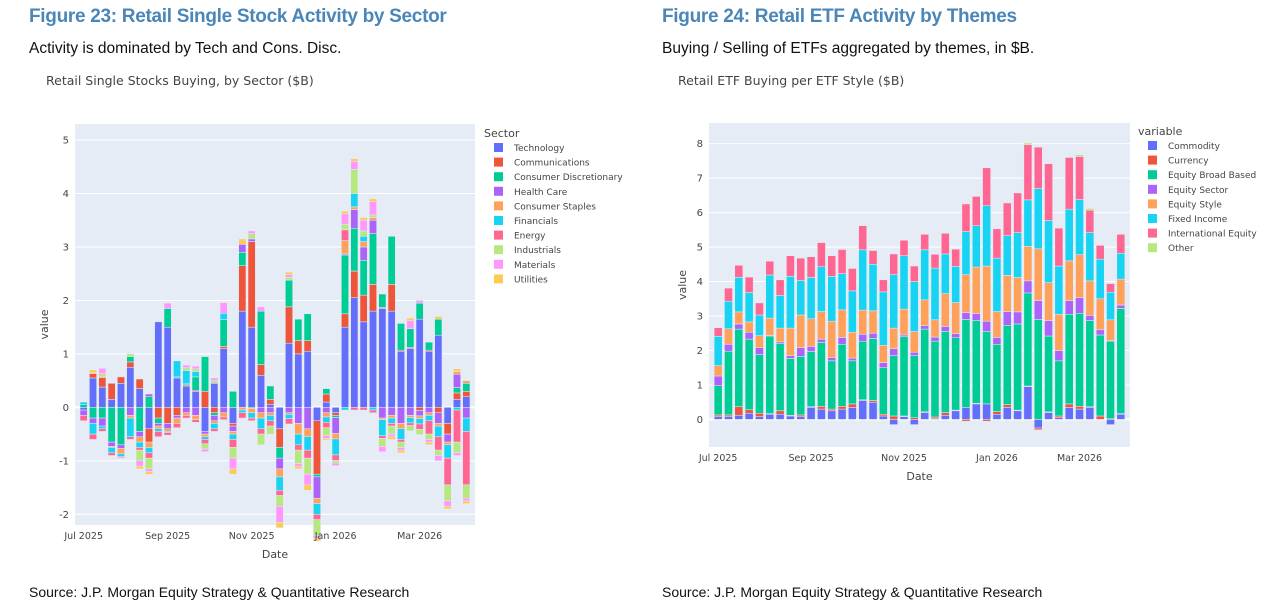 The height and width of the screenshot is (611, 1280). What do you see at coordinates (1178, 161) in the screenshot?
I see `legend-item: Currency` at bounding box center [1178, 161].